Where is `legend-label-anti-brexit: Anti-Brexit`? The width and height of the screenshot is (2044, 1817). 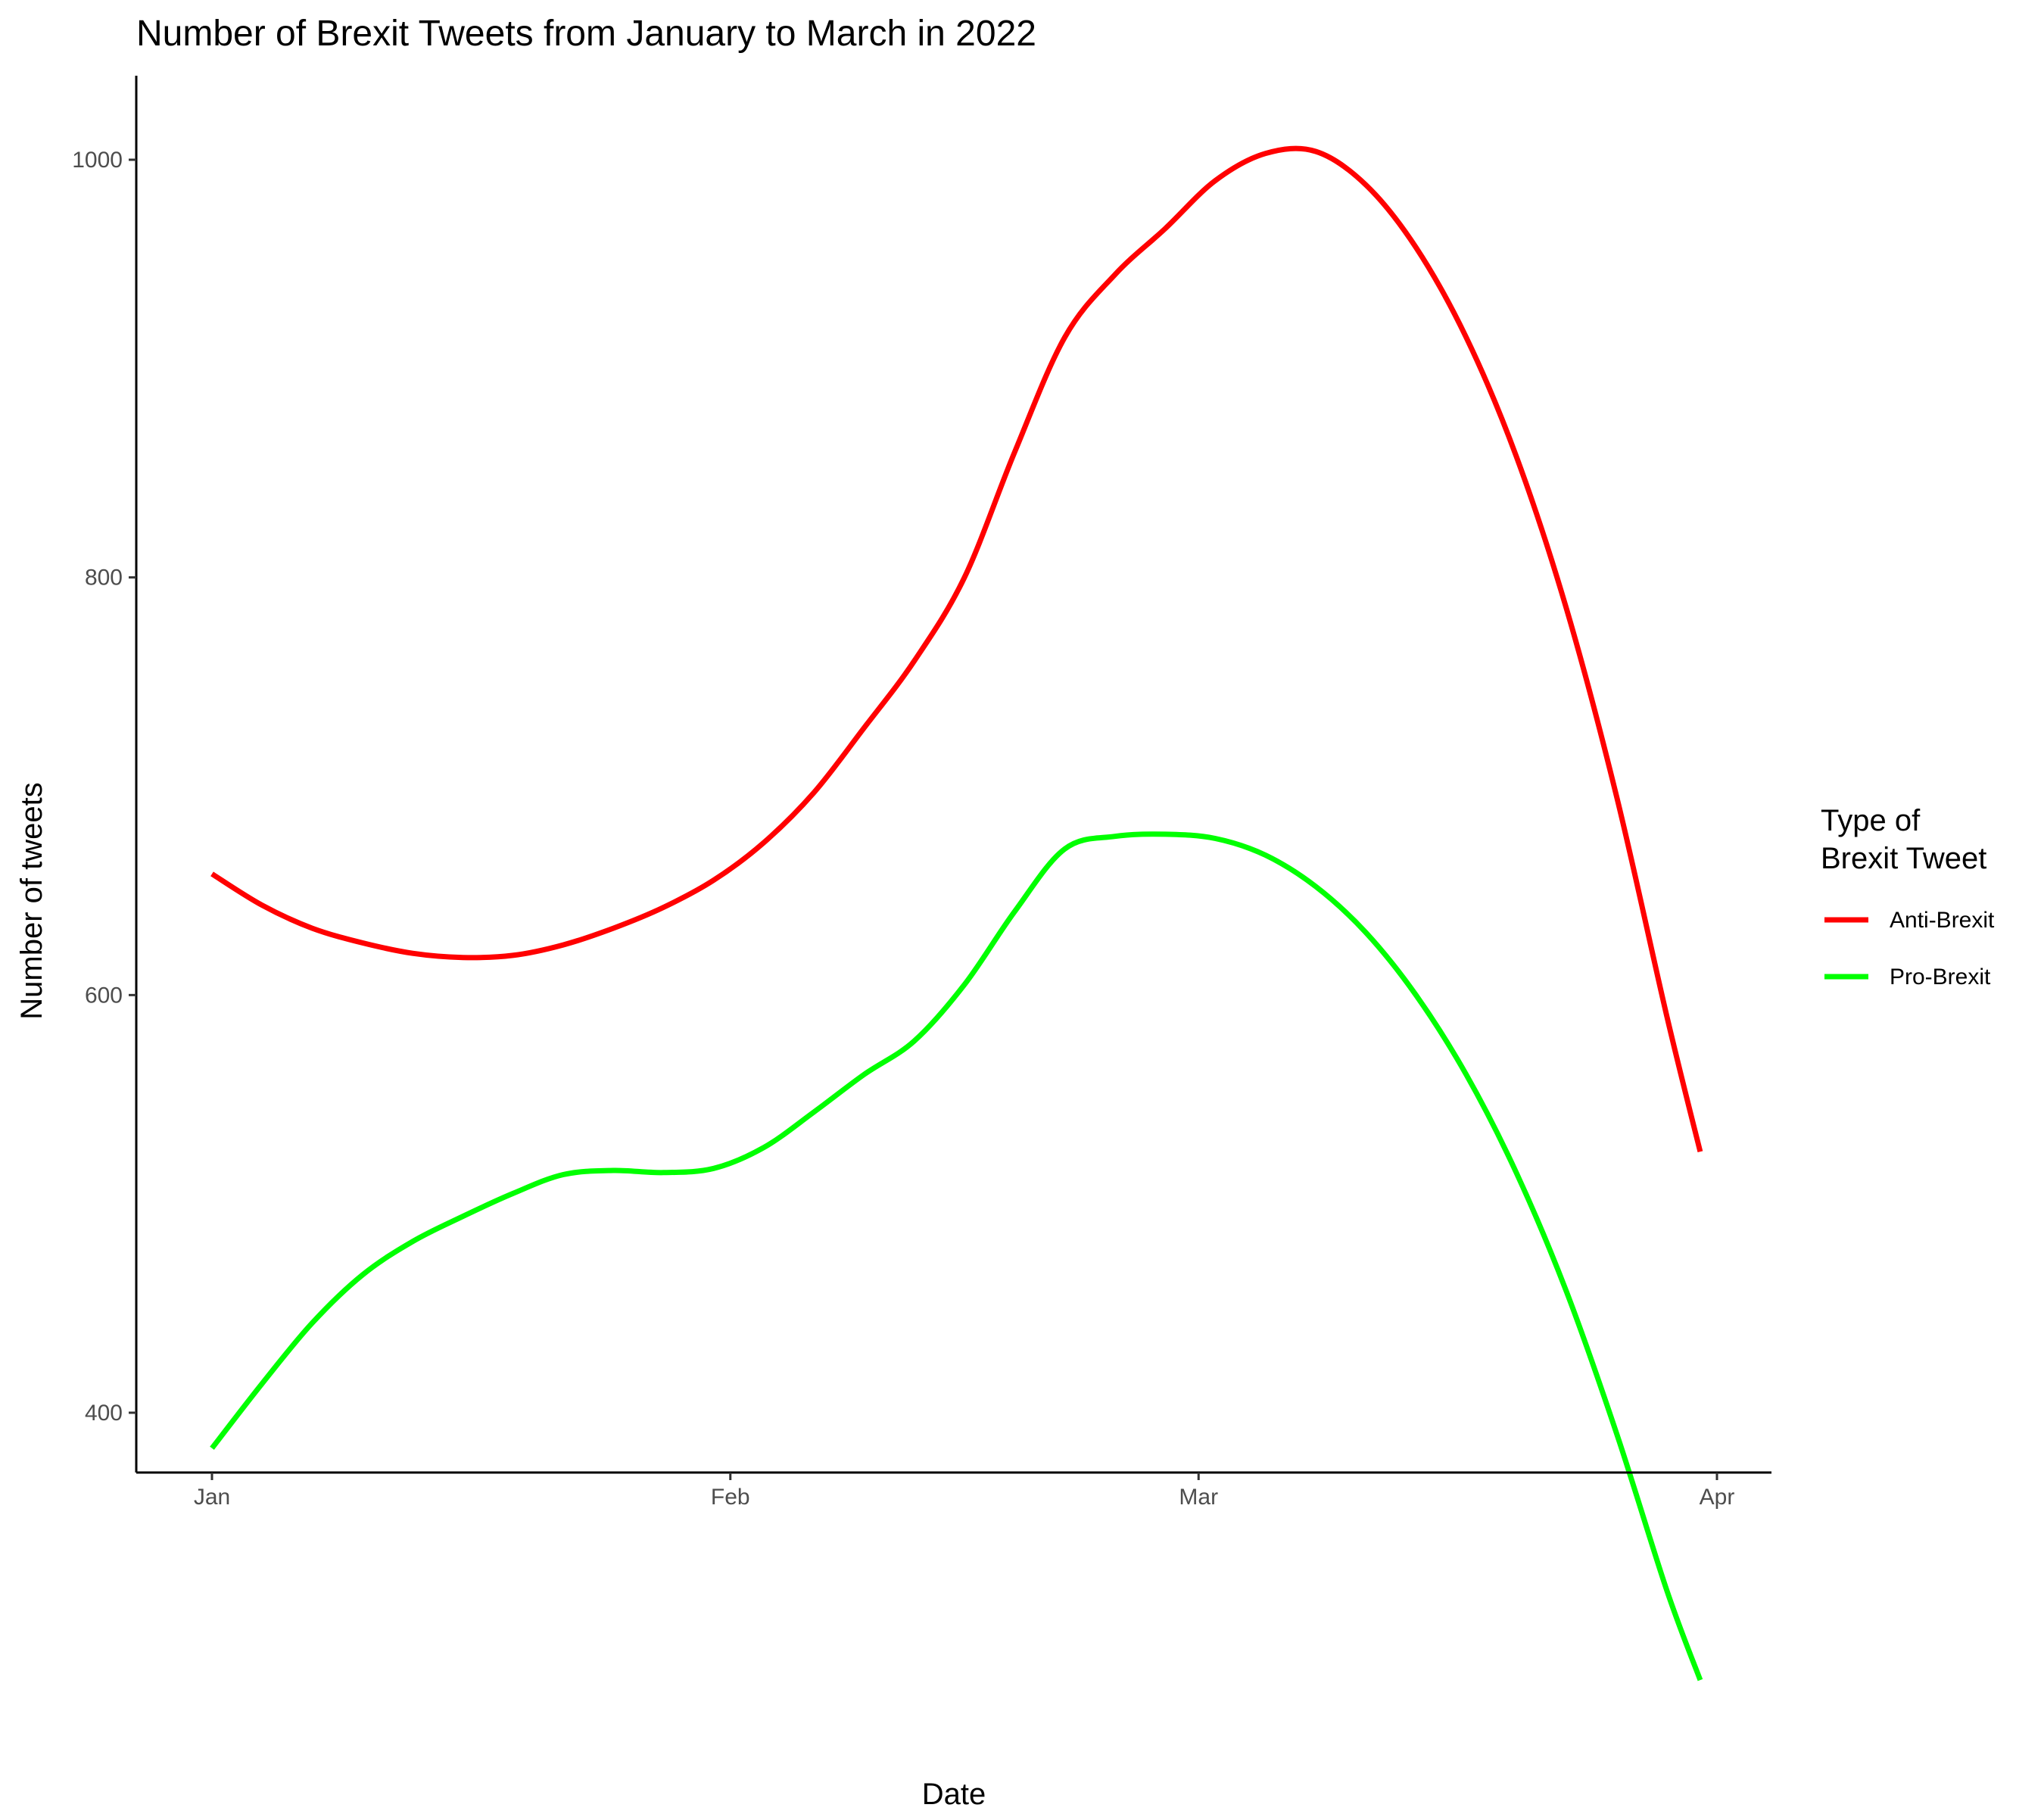
legend-label-anti-brexit: Anti-Brexit is located at coordinates (1943, 920).